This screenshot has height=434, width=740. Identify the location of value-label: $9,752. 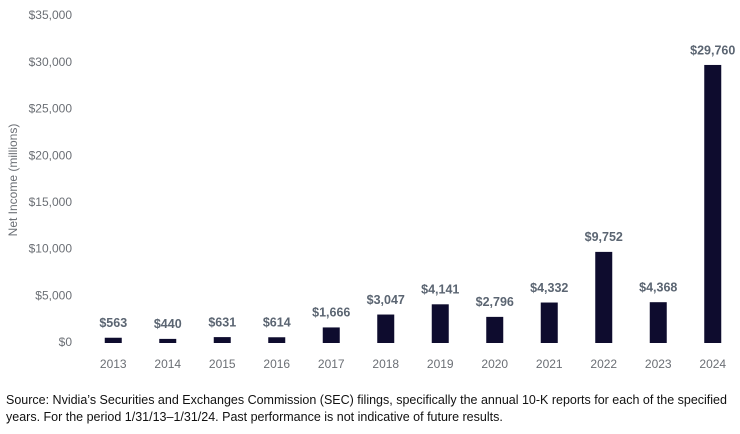
(604, 237).